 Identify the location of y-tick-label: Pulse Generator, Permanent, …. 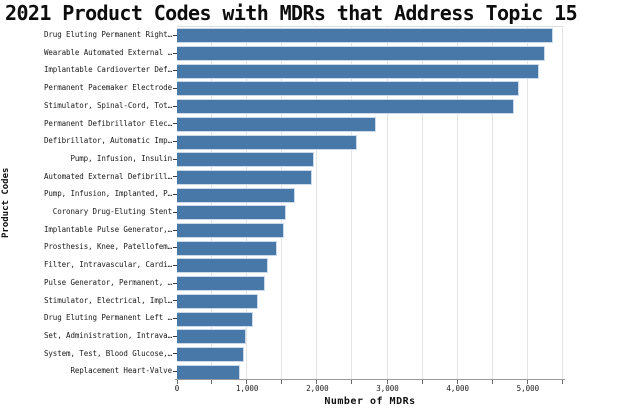
(107, 282).